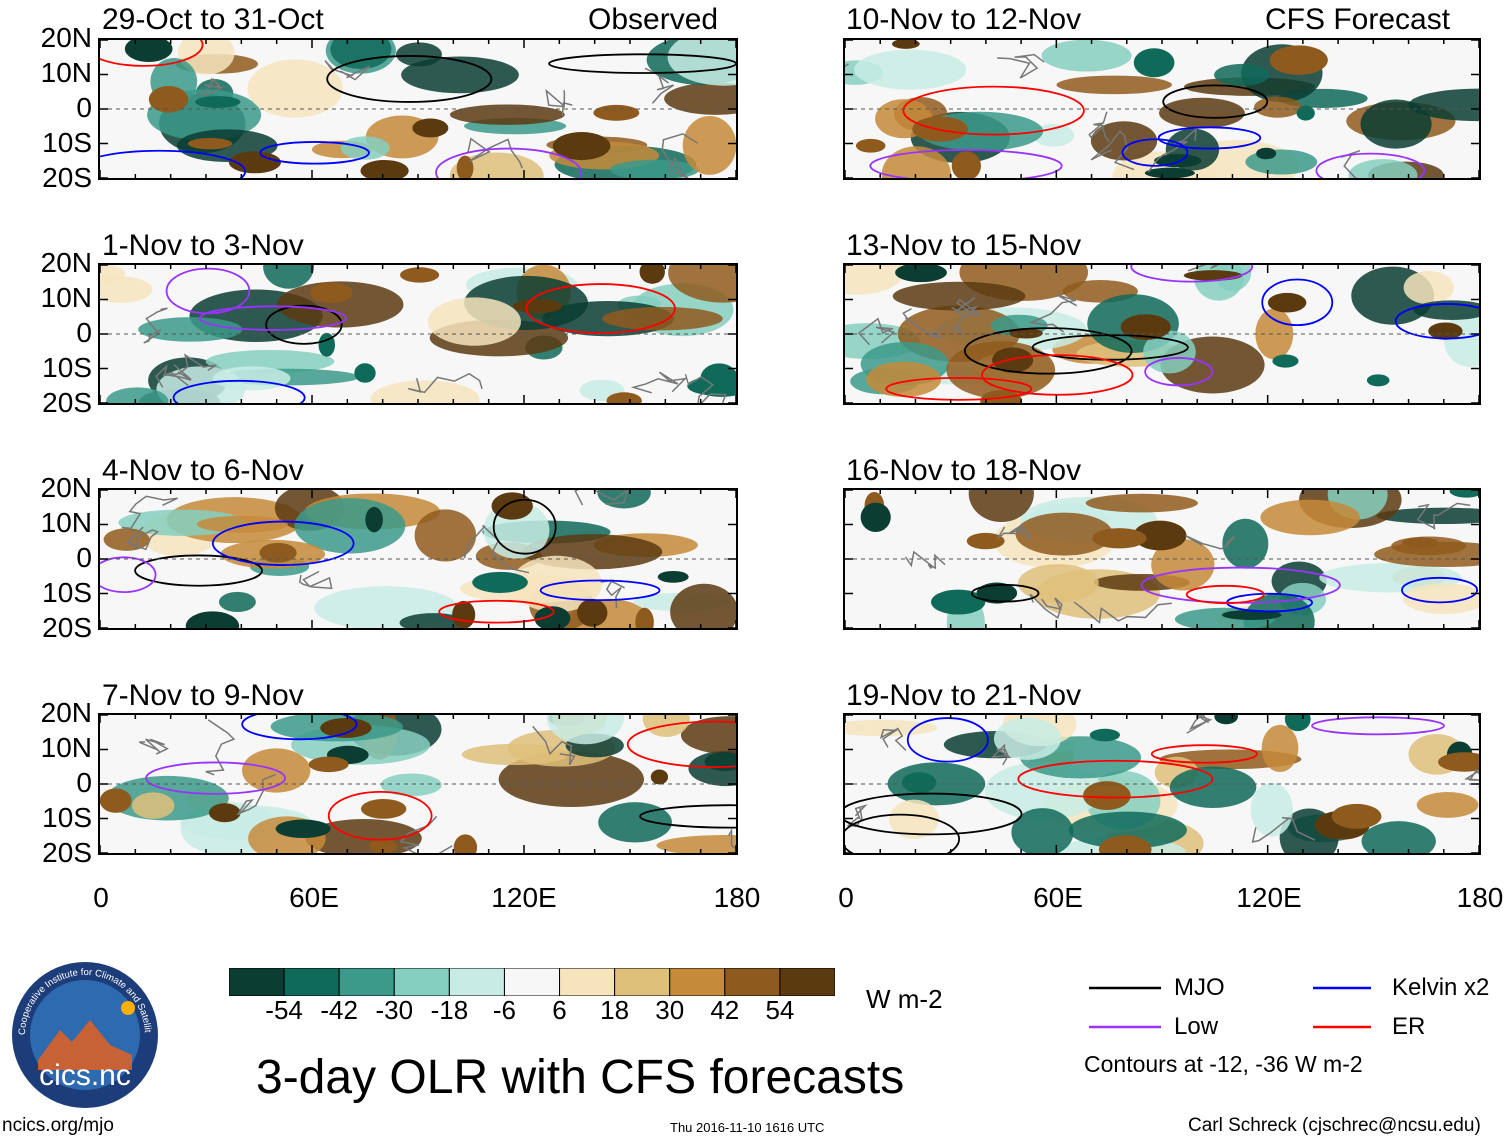 This screenshot has width=1510, height=1142. What do you see at coordinates (314, 897) in the screenshot?
I see `x-tick-label: 60E` at bounding box center [314, 897].